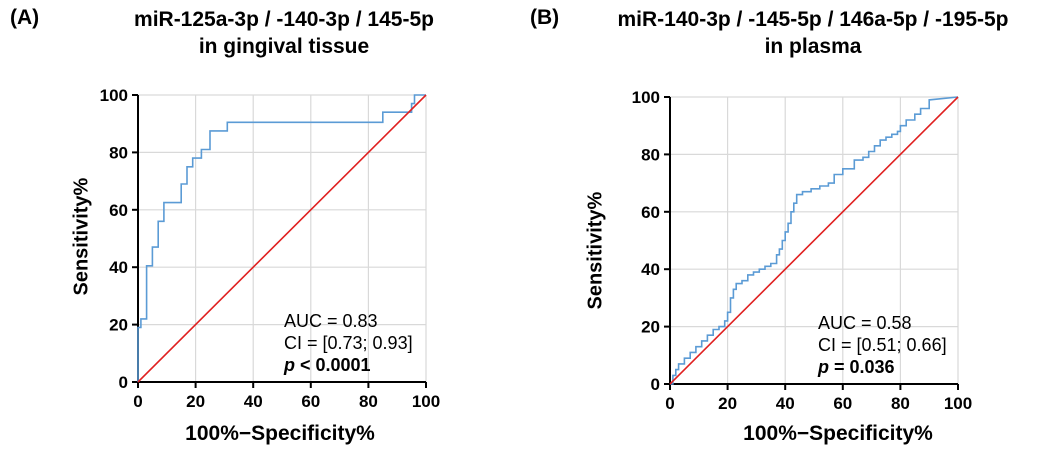 This screenshot has height=450, width=1048. I want to click on ci-text: CI = [0.51; 0.66], so click(882, 345).